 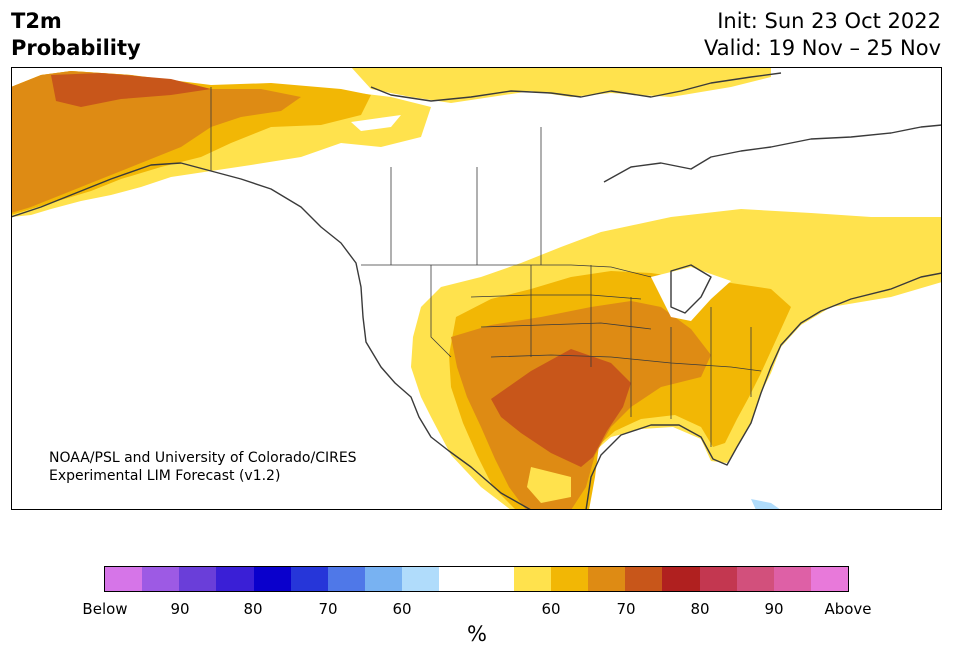 I want to click on below-normal-patch, so click(x=766, y=504).